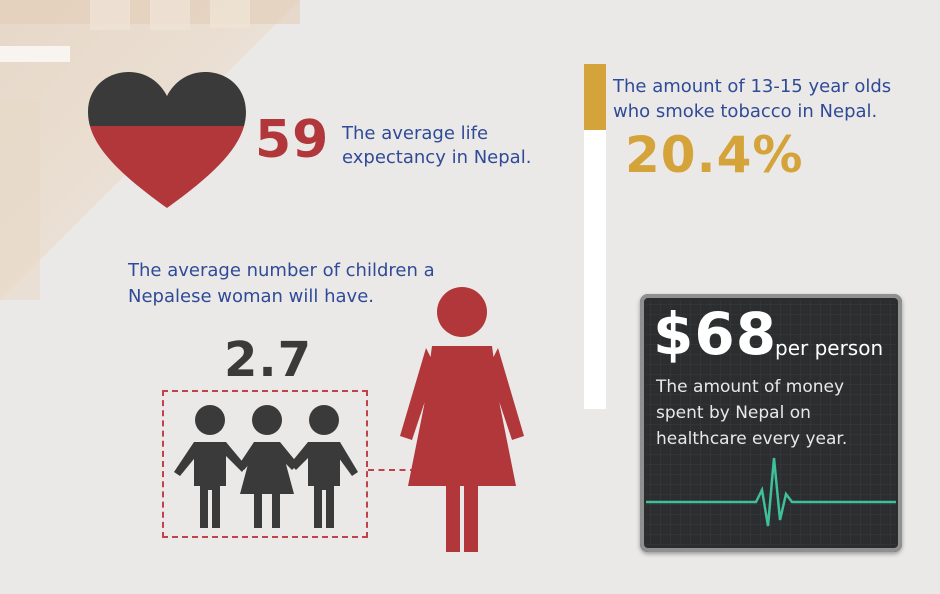  I want to click on healthcare-monitor, so click(771, 423).